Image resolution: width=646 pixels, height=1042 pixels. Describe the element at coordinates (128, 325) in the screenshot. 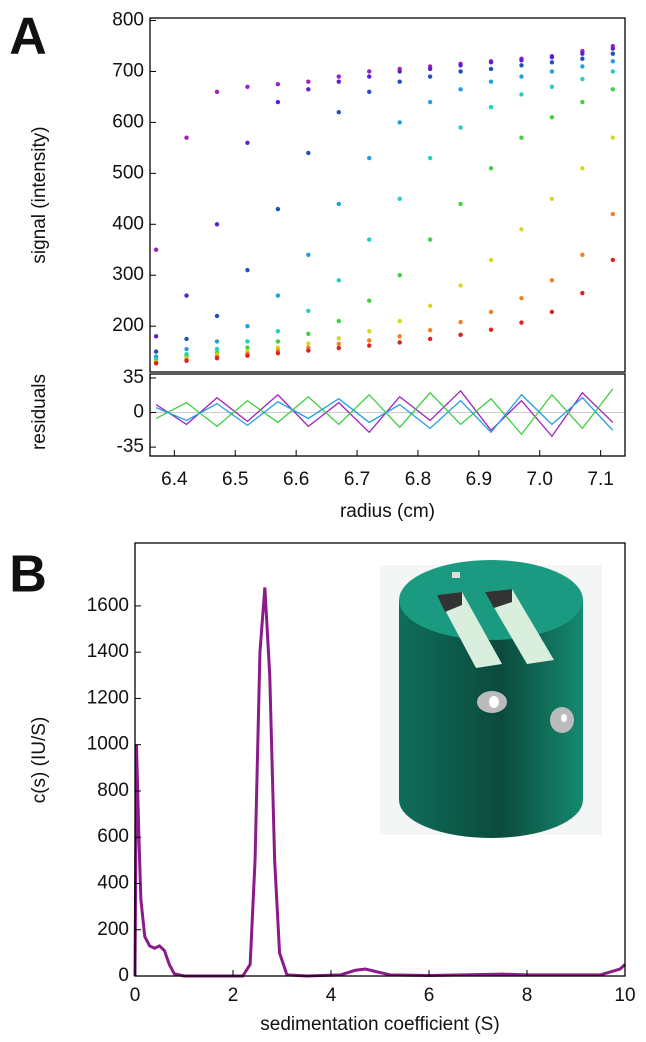

I see `y-tick-label: 200` at that location.